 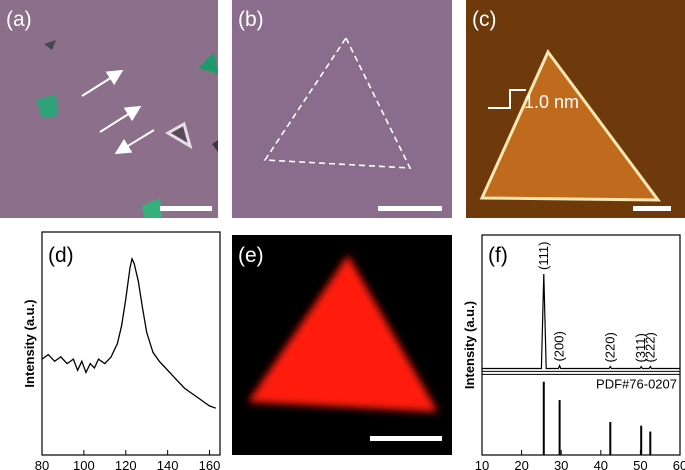 What do you see at coordinates (210, 464) in the screenshot?
I see `x-tick-label: 160` at bounding box center [210, 464].